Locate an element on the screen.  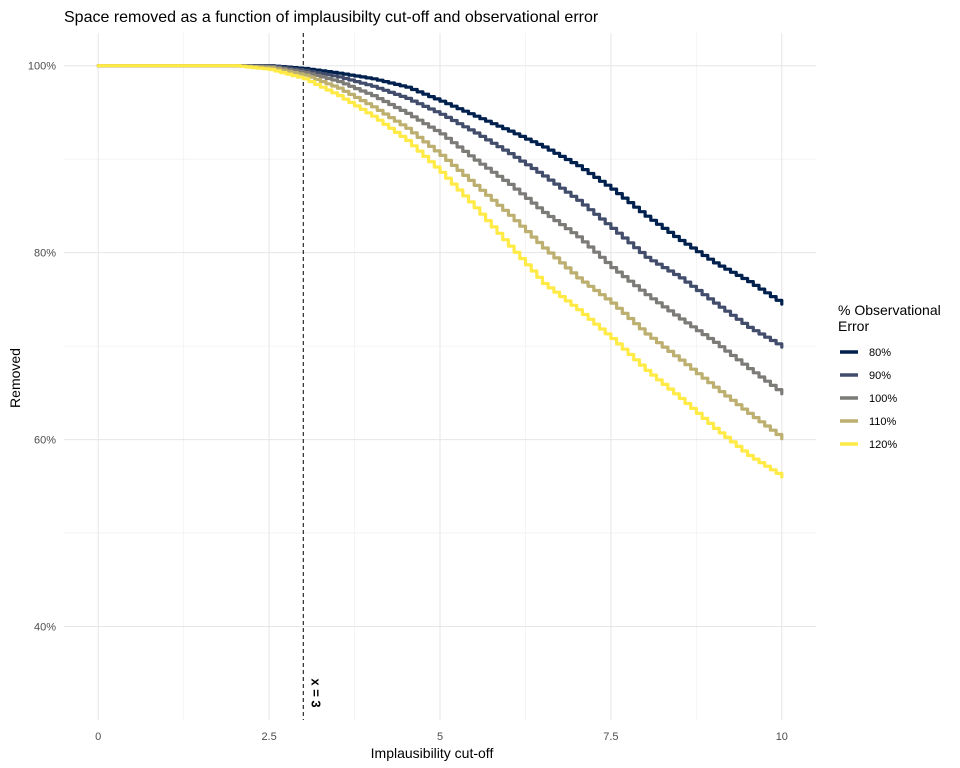
x-axis-ticks: 0 2.5 5 7.5 10 is located at coordinates (441, 737).